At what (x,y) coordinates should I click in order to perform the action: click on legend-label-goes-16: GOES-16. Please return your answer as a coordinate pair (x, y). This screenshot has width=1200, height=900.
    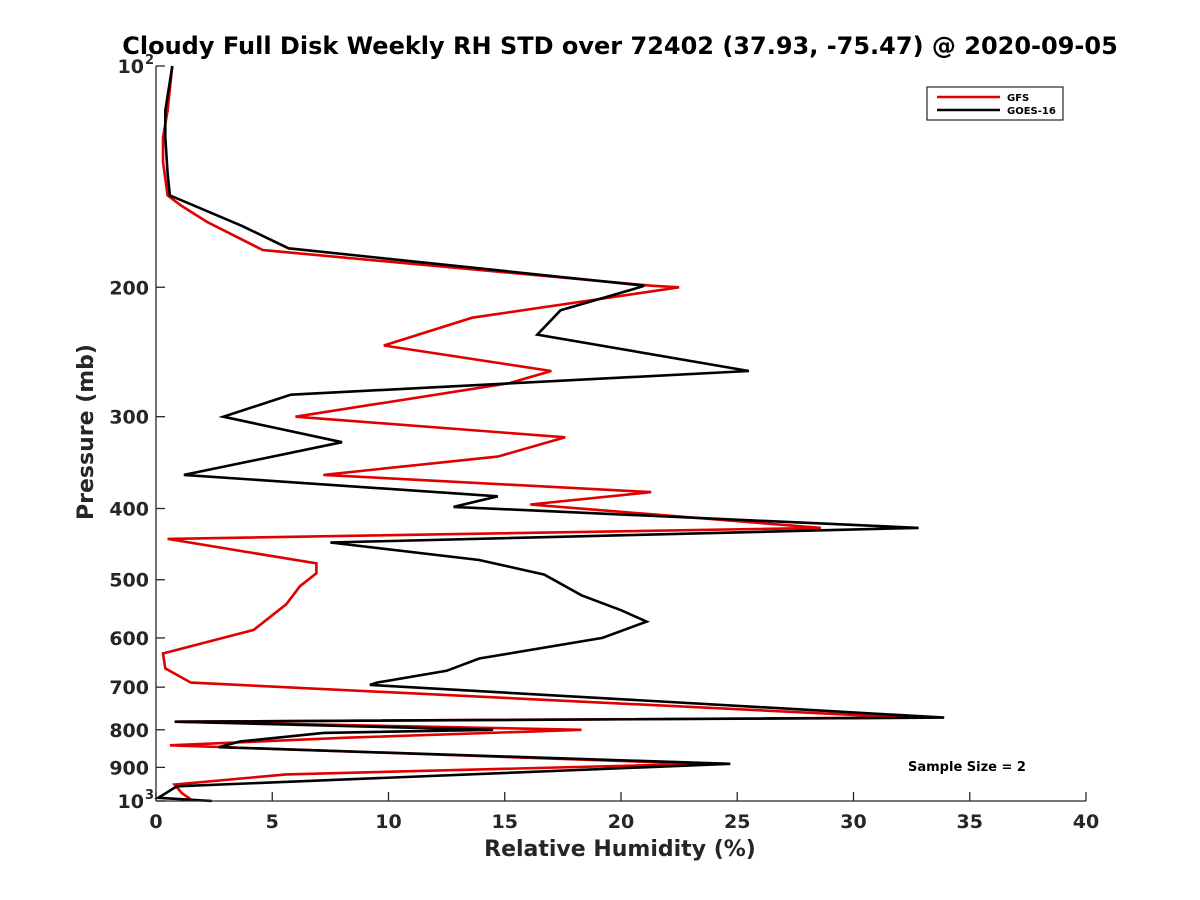
    Looking at the image, I should click on (1031, 111).